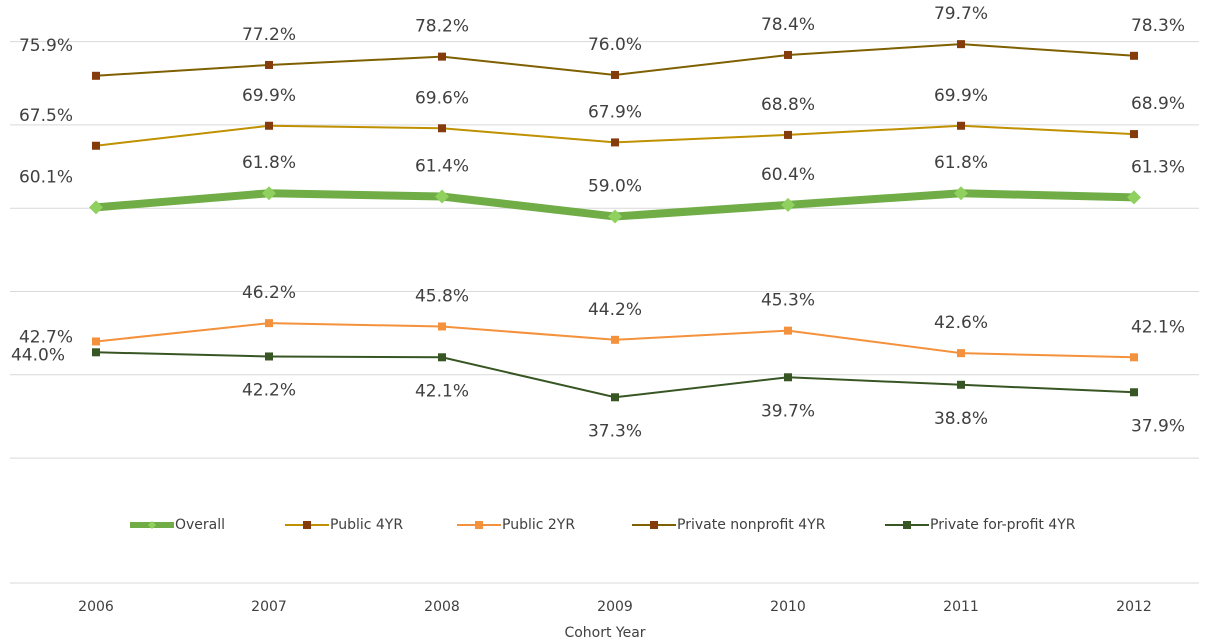  What do you see at coordinates (615, 310) in the screenshot?
I see `value-label: 44.2%` at bounding box center [615, 310].